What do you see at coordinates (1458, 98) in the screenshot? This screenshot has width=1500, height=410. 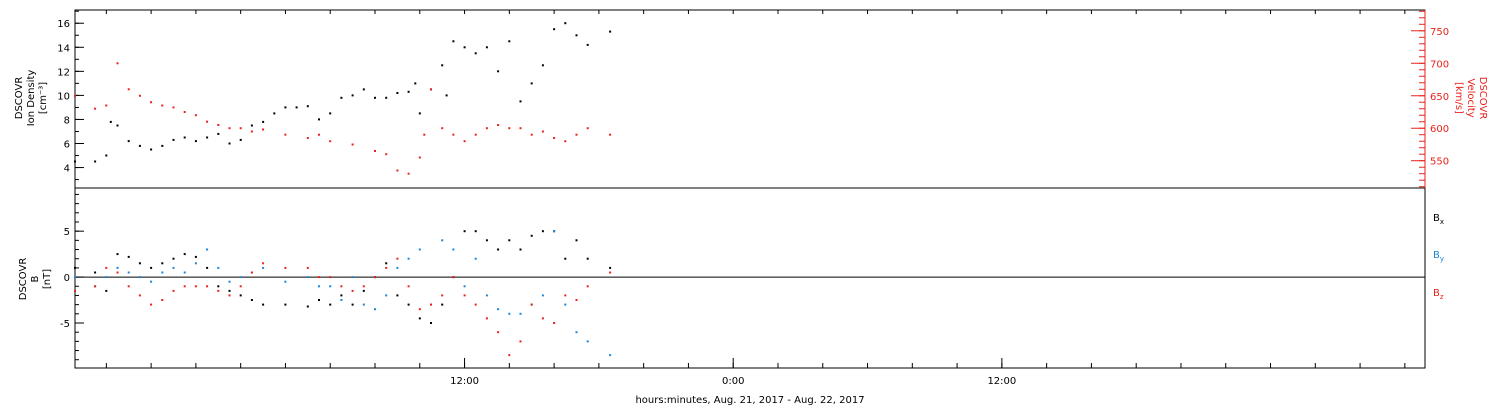 I see `top-right-ylabel-line-3: [km/s]` at bounding box center [1458, 98].